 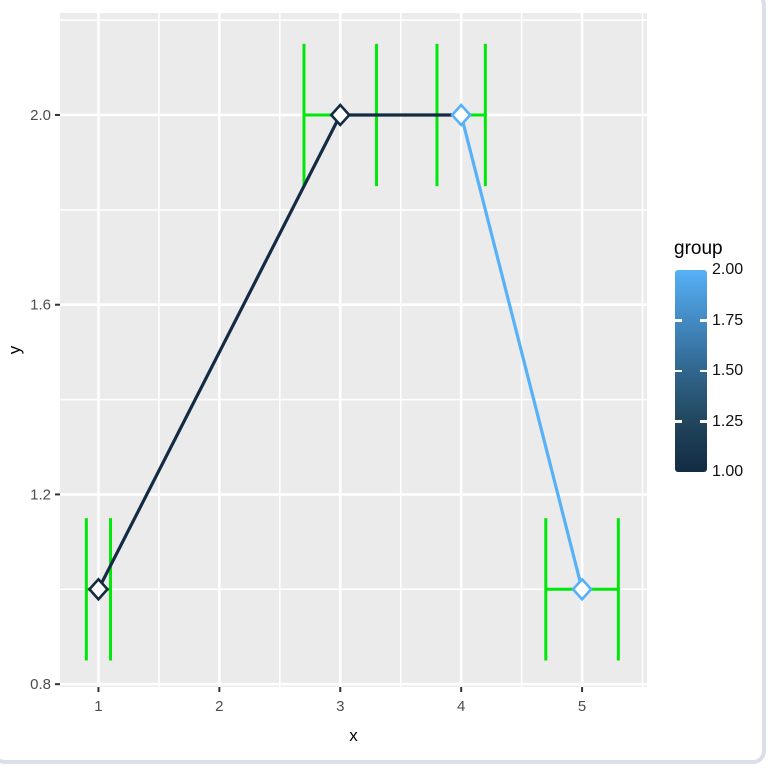 What do you see at coordinates (728, 320) in the screenshot?
I see `colorbar-tick-label: 1.75` at bounding box center [728, 320].